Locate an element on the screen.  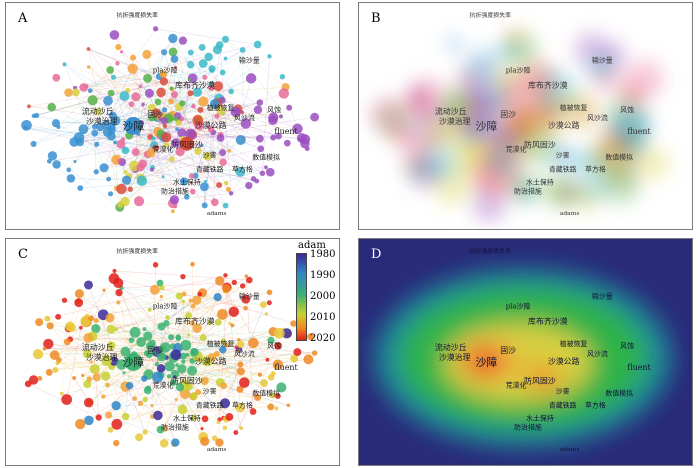
b-label-l14: 数值模拟 is located at coordinates (619, 157).